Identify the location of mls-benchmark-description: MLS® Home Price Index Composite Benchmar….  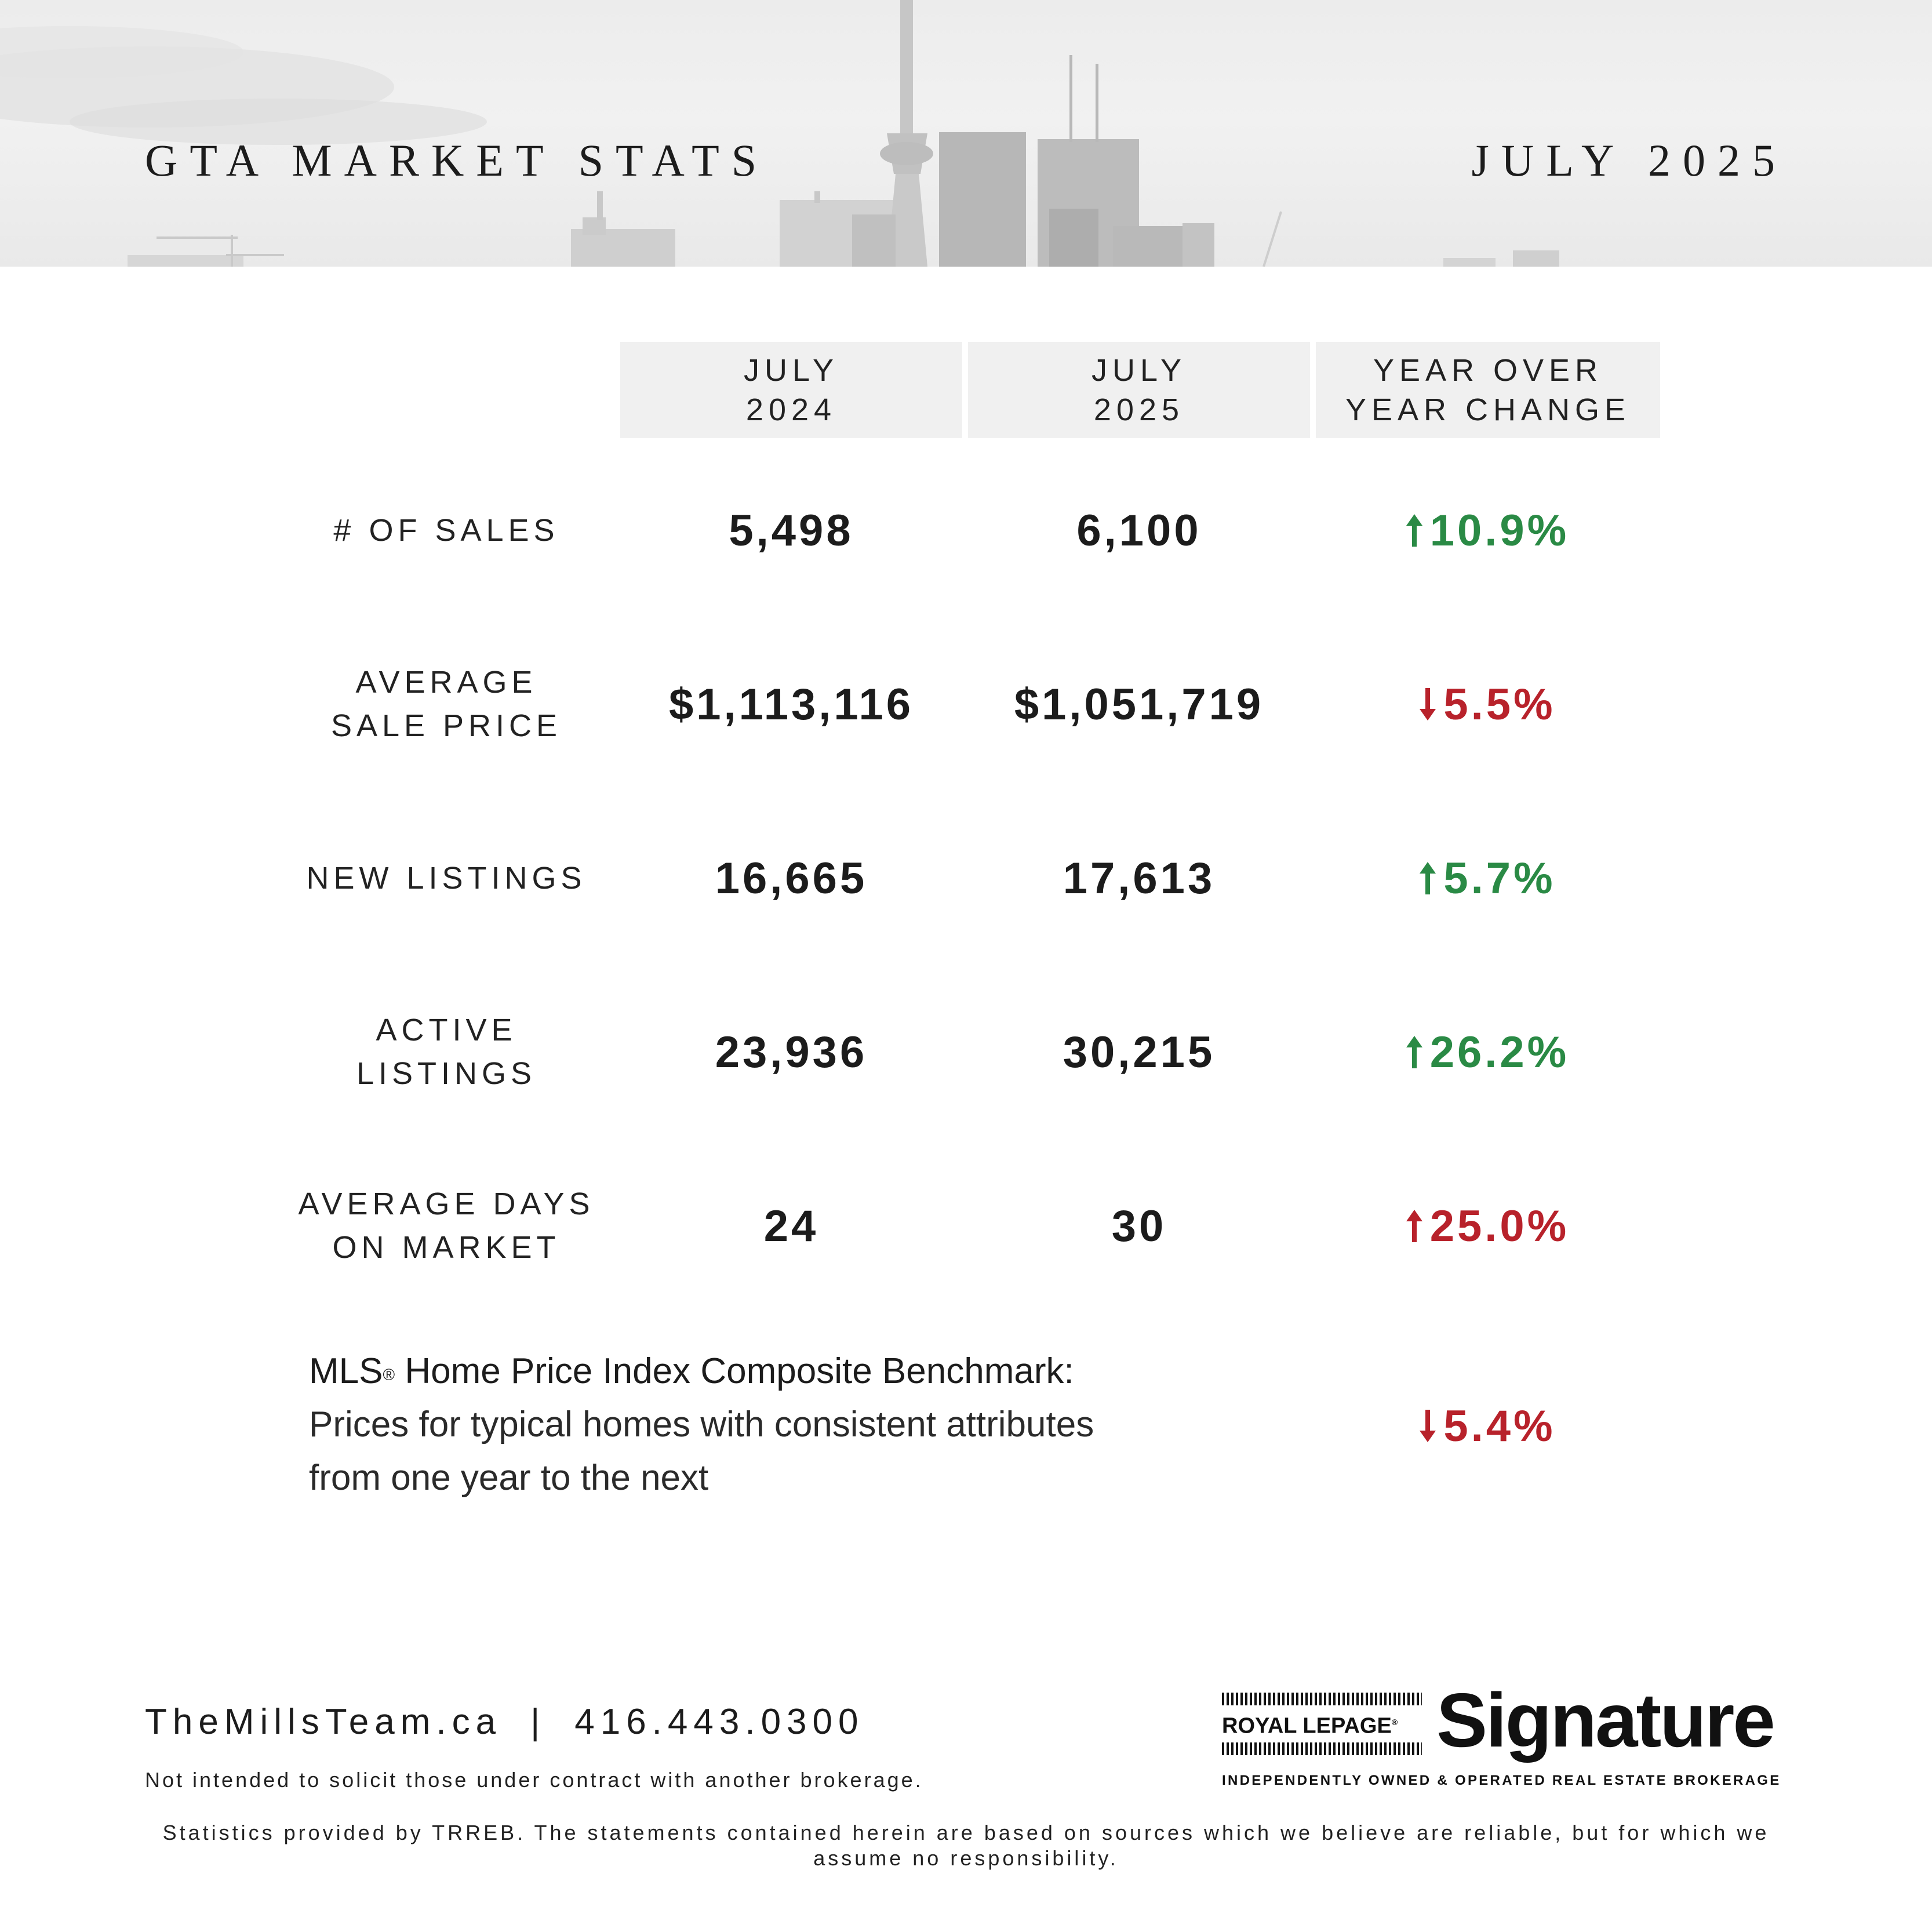
(801, 1425).